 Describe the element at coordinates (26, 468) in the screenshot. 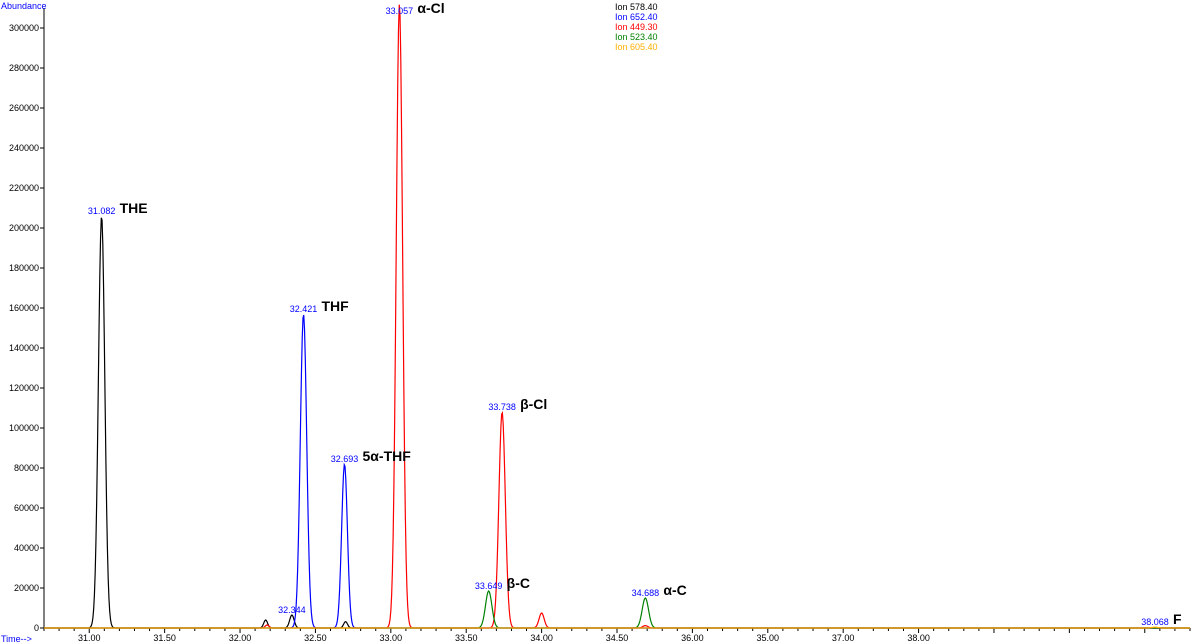

I see `y-tick-label: 80000` at that location.